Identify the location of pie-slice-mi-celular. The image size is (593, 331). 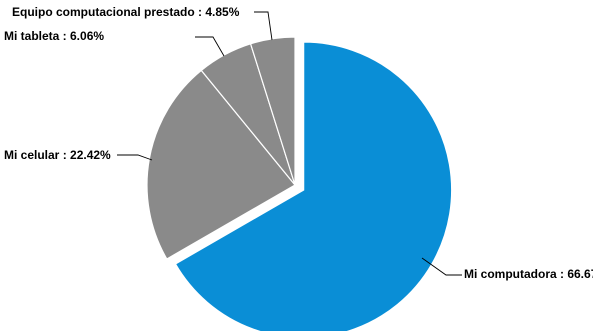
(221, 164).